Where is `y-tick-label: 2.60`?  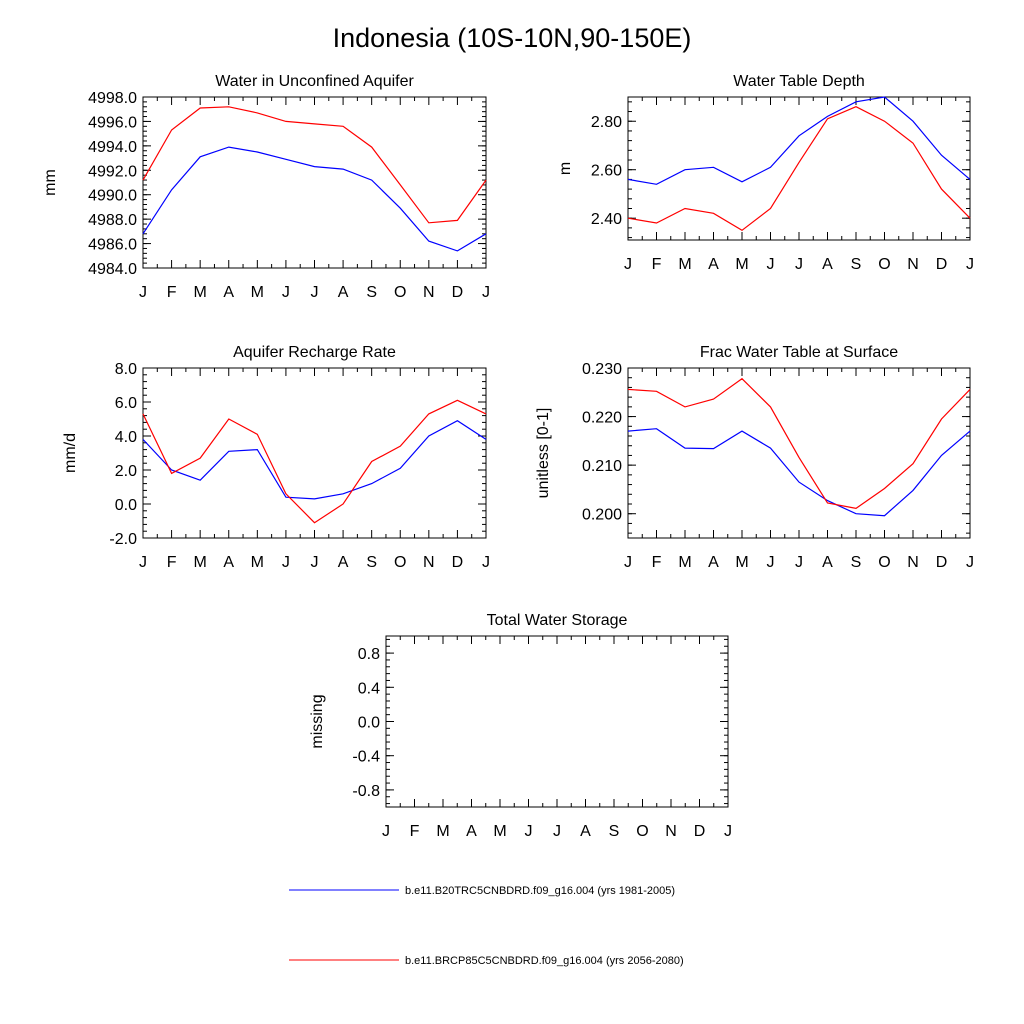 y-tick-label: 2.60 is located at coordinates (606, 171).